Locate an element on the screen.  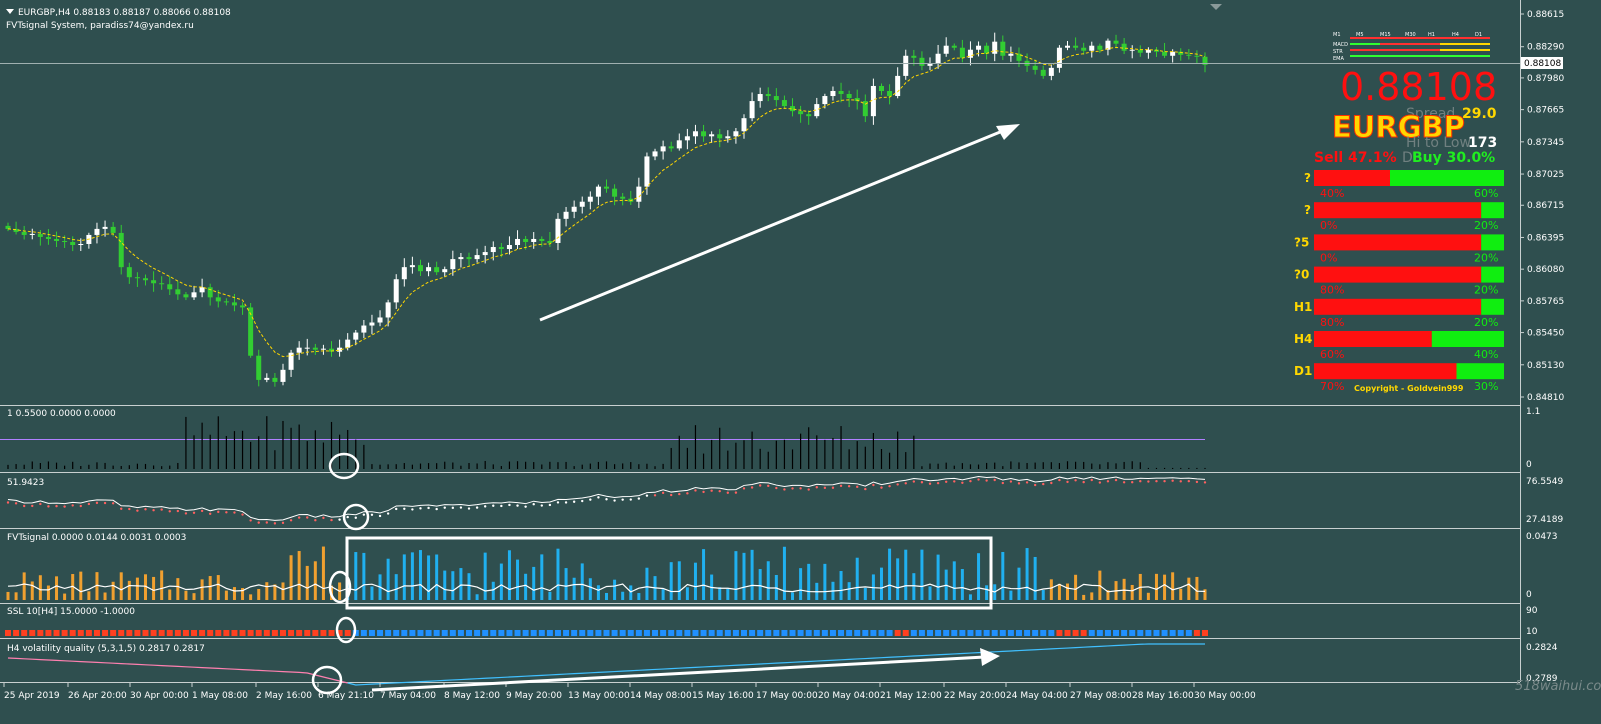
row-sell-text: 60% is located at coordinates (1332, 354).